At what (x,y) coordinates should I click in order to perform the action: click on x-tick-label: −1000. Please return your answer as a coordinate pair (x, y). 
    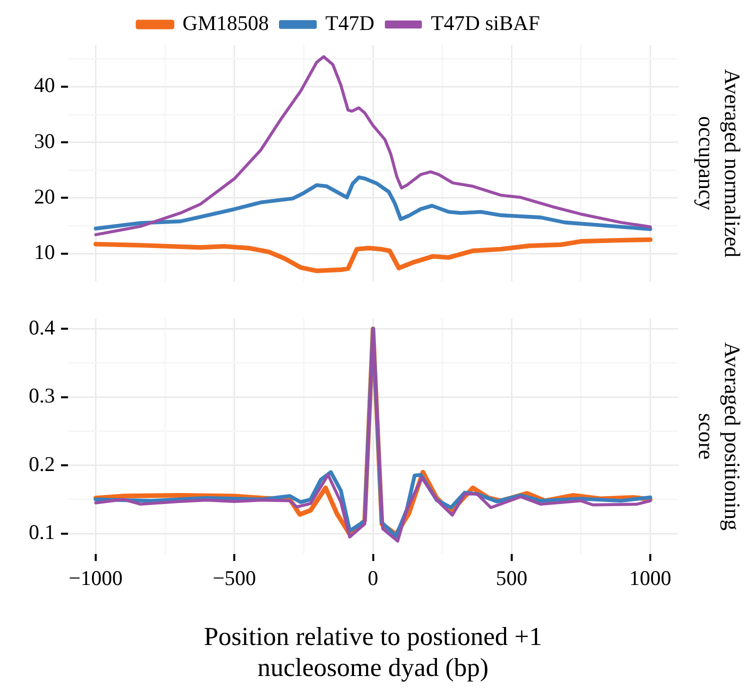
    Looking at the image, I should click on (95, 578).